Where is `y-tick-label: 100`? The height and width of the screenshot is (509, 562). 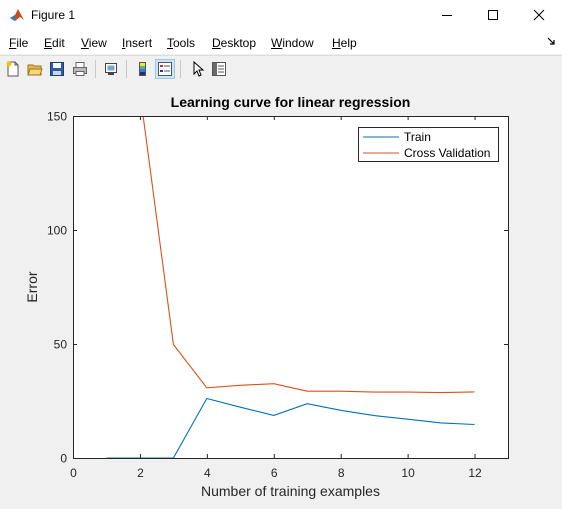 y-tick-label: 100 is located at coordinates (57, 231).